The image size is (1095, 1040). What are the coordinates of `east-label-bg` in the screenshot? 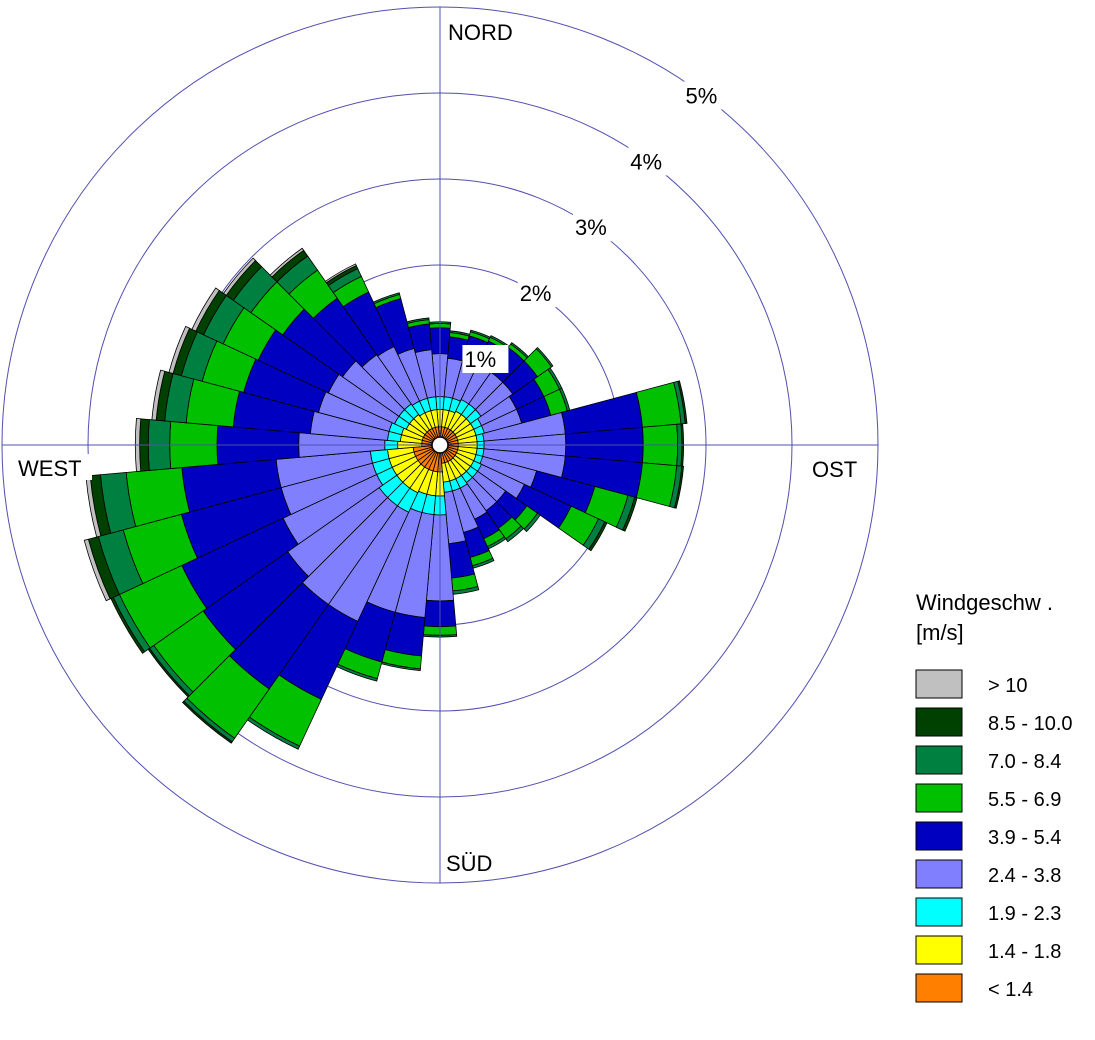 It's located at (835, 468).